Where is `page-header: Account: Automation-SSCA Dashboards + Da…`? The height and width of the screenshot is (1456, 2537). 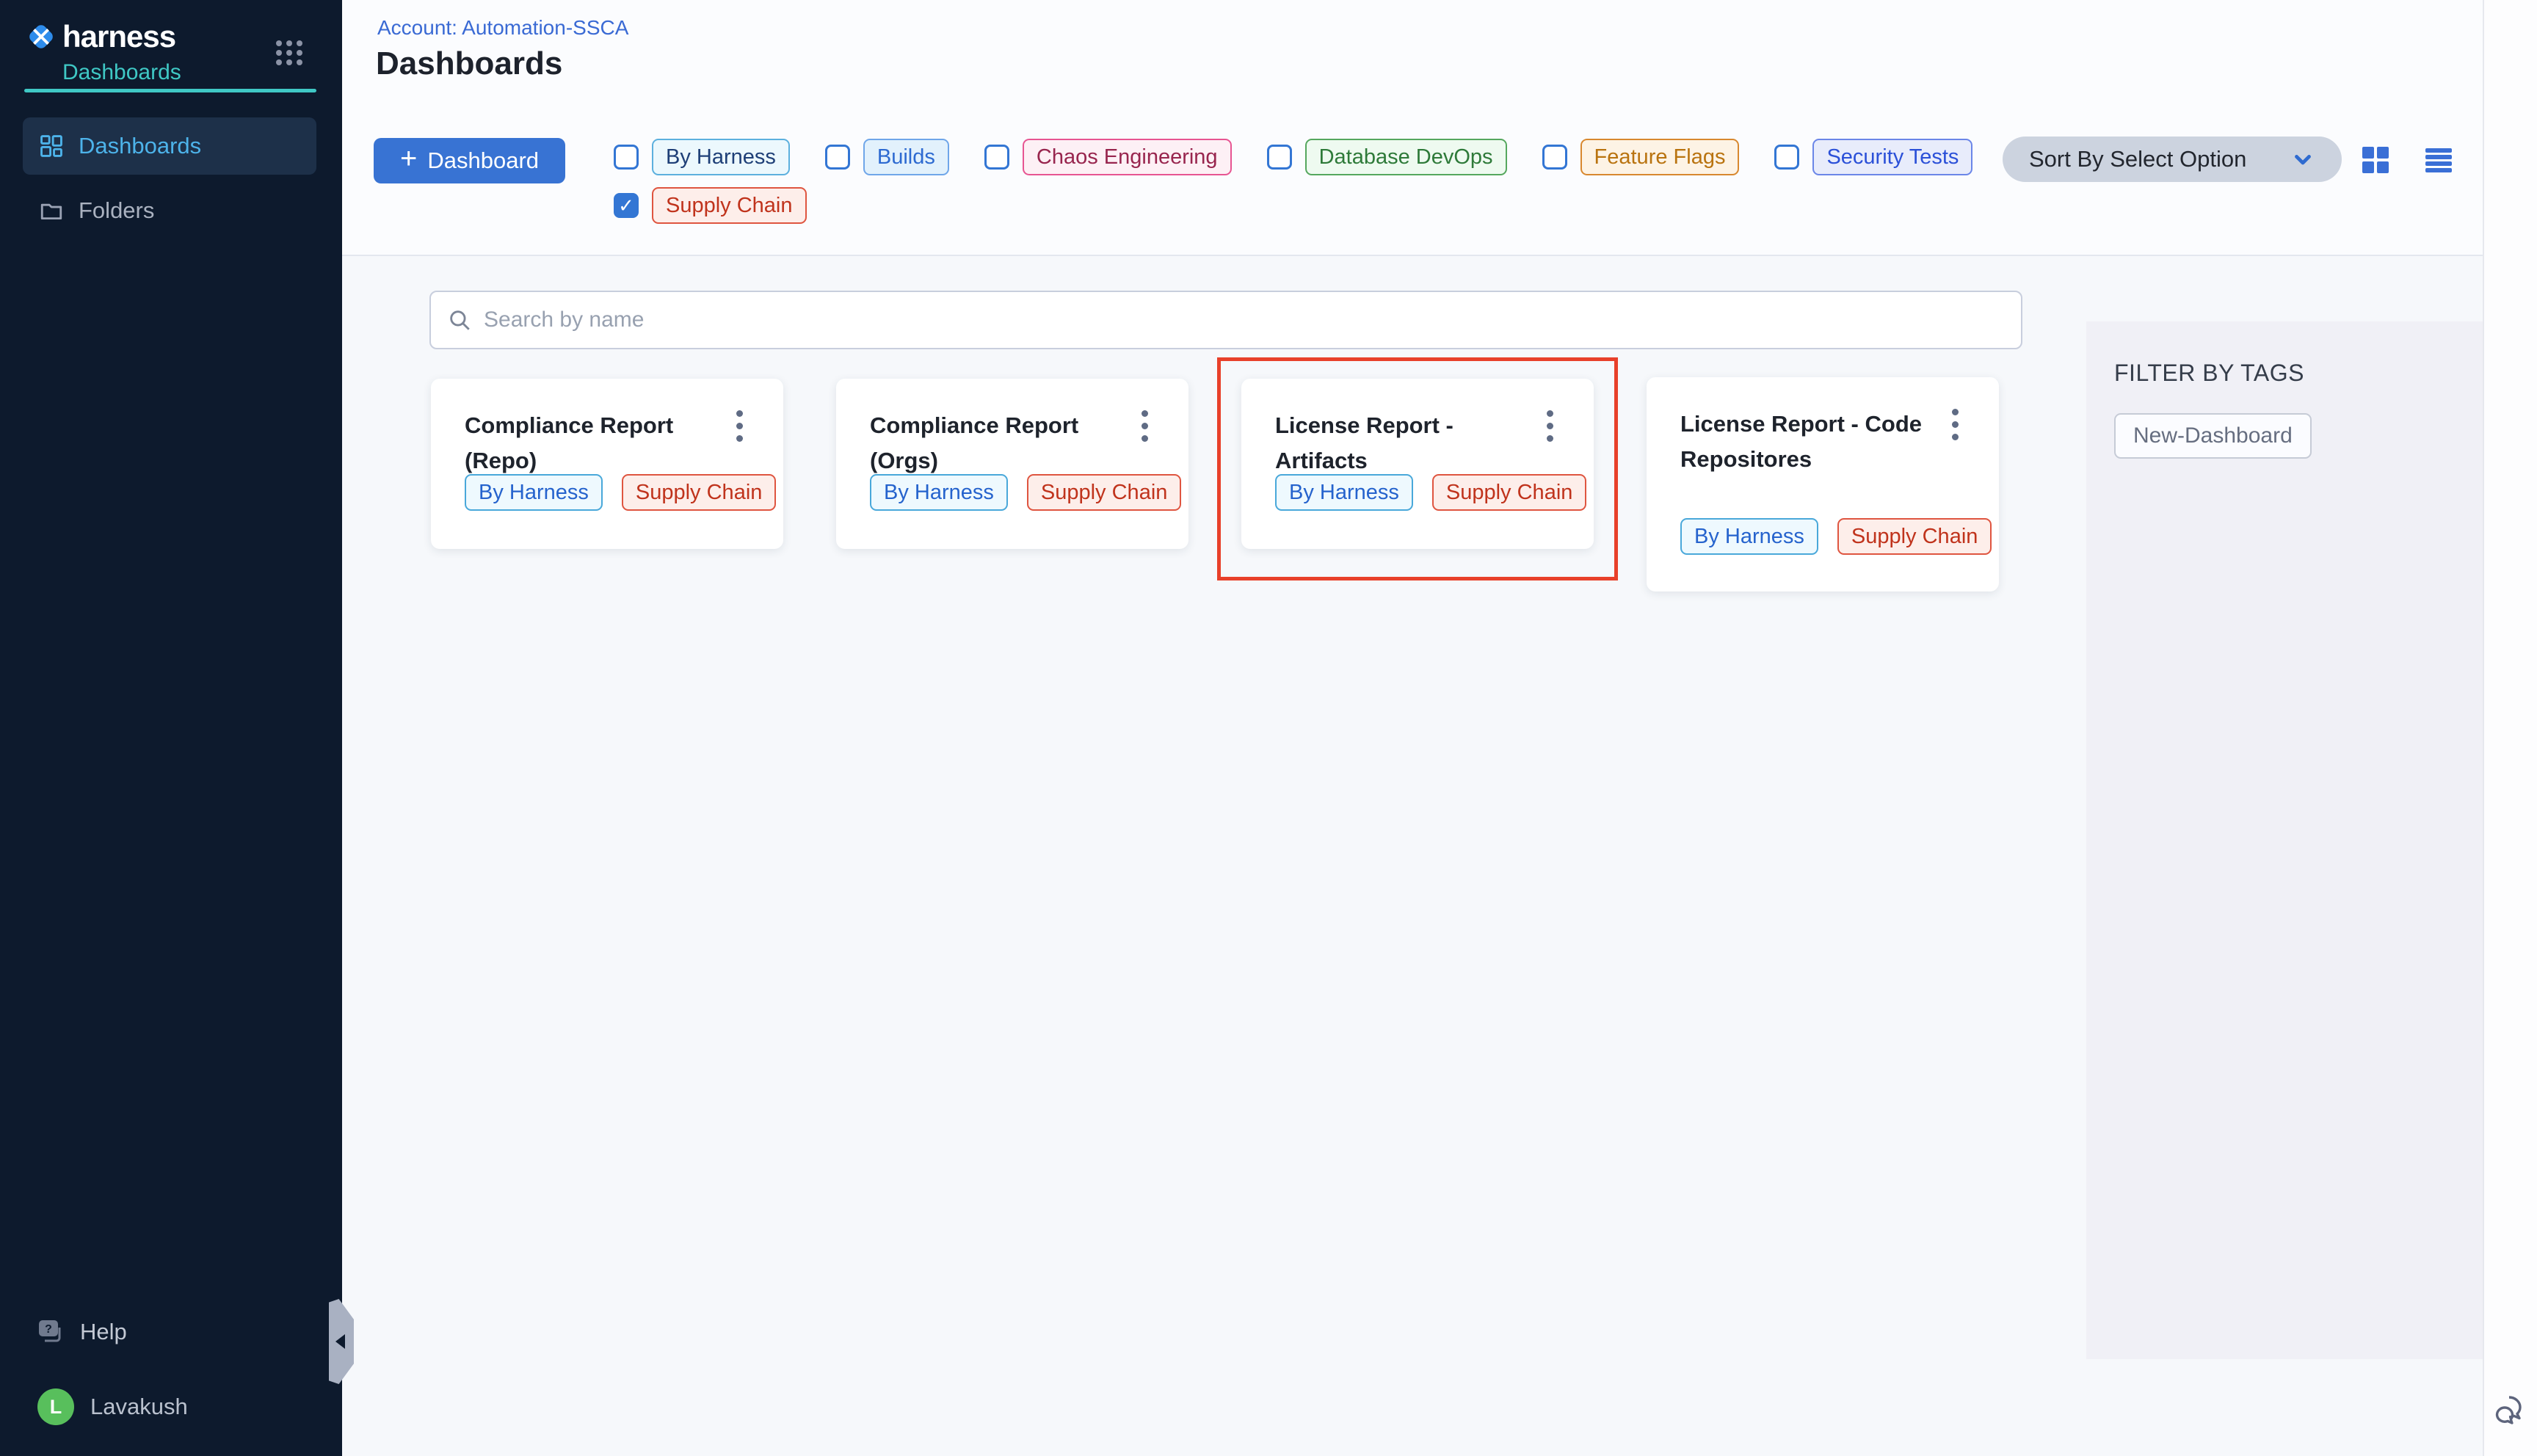 page-header: Account: Automation-SSCA Dashboards + Da… is located at coordinates (1412, 128).